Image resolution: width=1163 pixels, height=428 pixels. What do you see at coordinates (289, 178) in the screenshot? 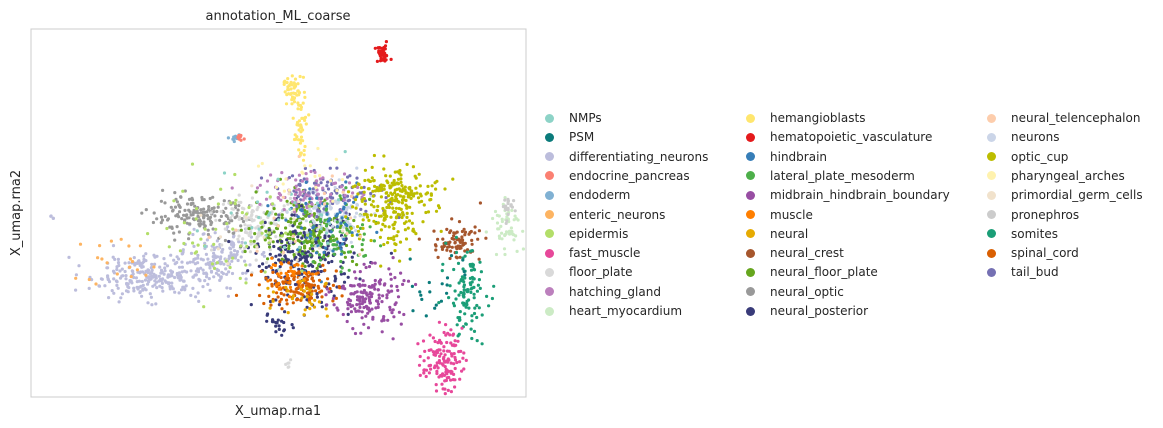
I see `data-point-tail_bud` at bounding box center [289, 178].